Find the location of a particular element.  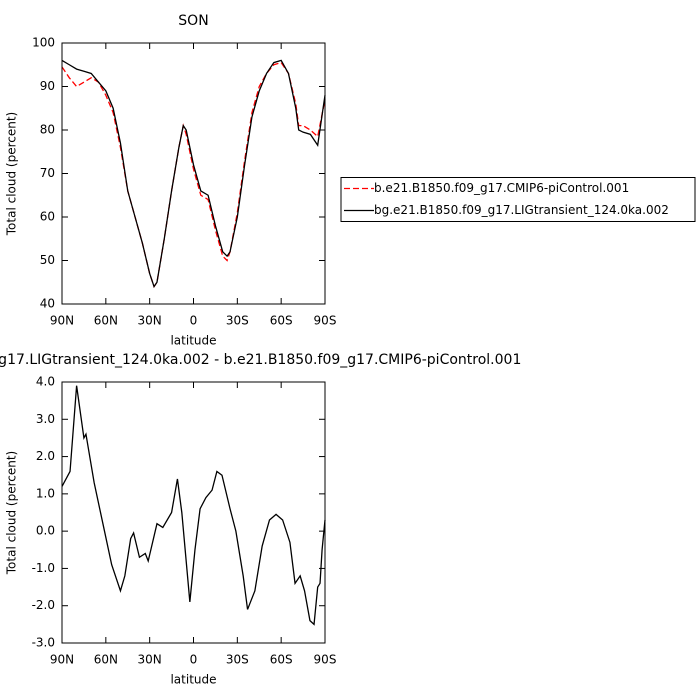

legend-box is located at coordinates (518, 199).